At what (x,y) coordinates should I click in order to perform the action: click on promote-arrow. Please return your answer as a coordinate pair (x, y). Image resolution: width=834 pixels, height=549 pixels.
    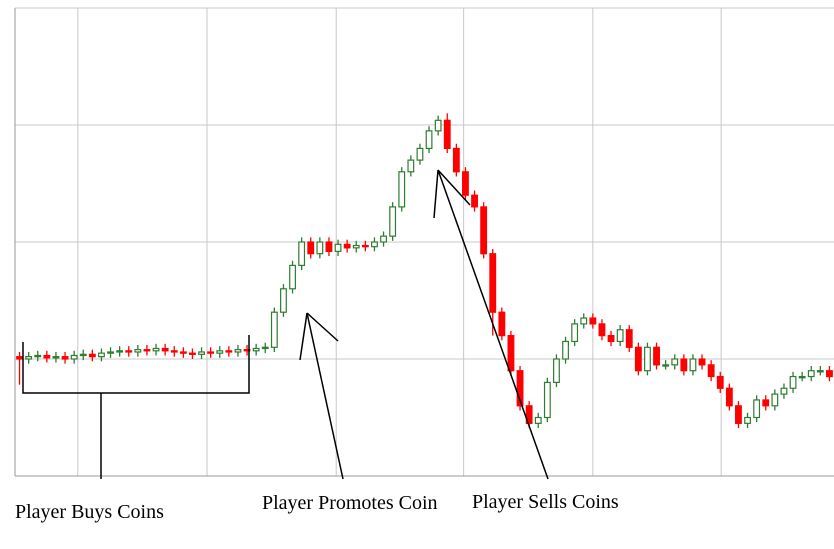
    Looking at the image, I should click on (325, 396).